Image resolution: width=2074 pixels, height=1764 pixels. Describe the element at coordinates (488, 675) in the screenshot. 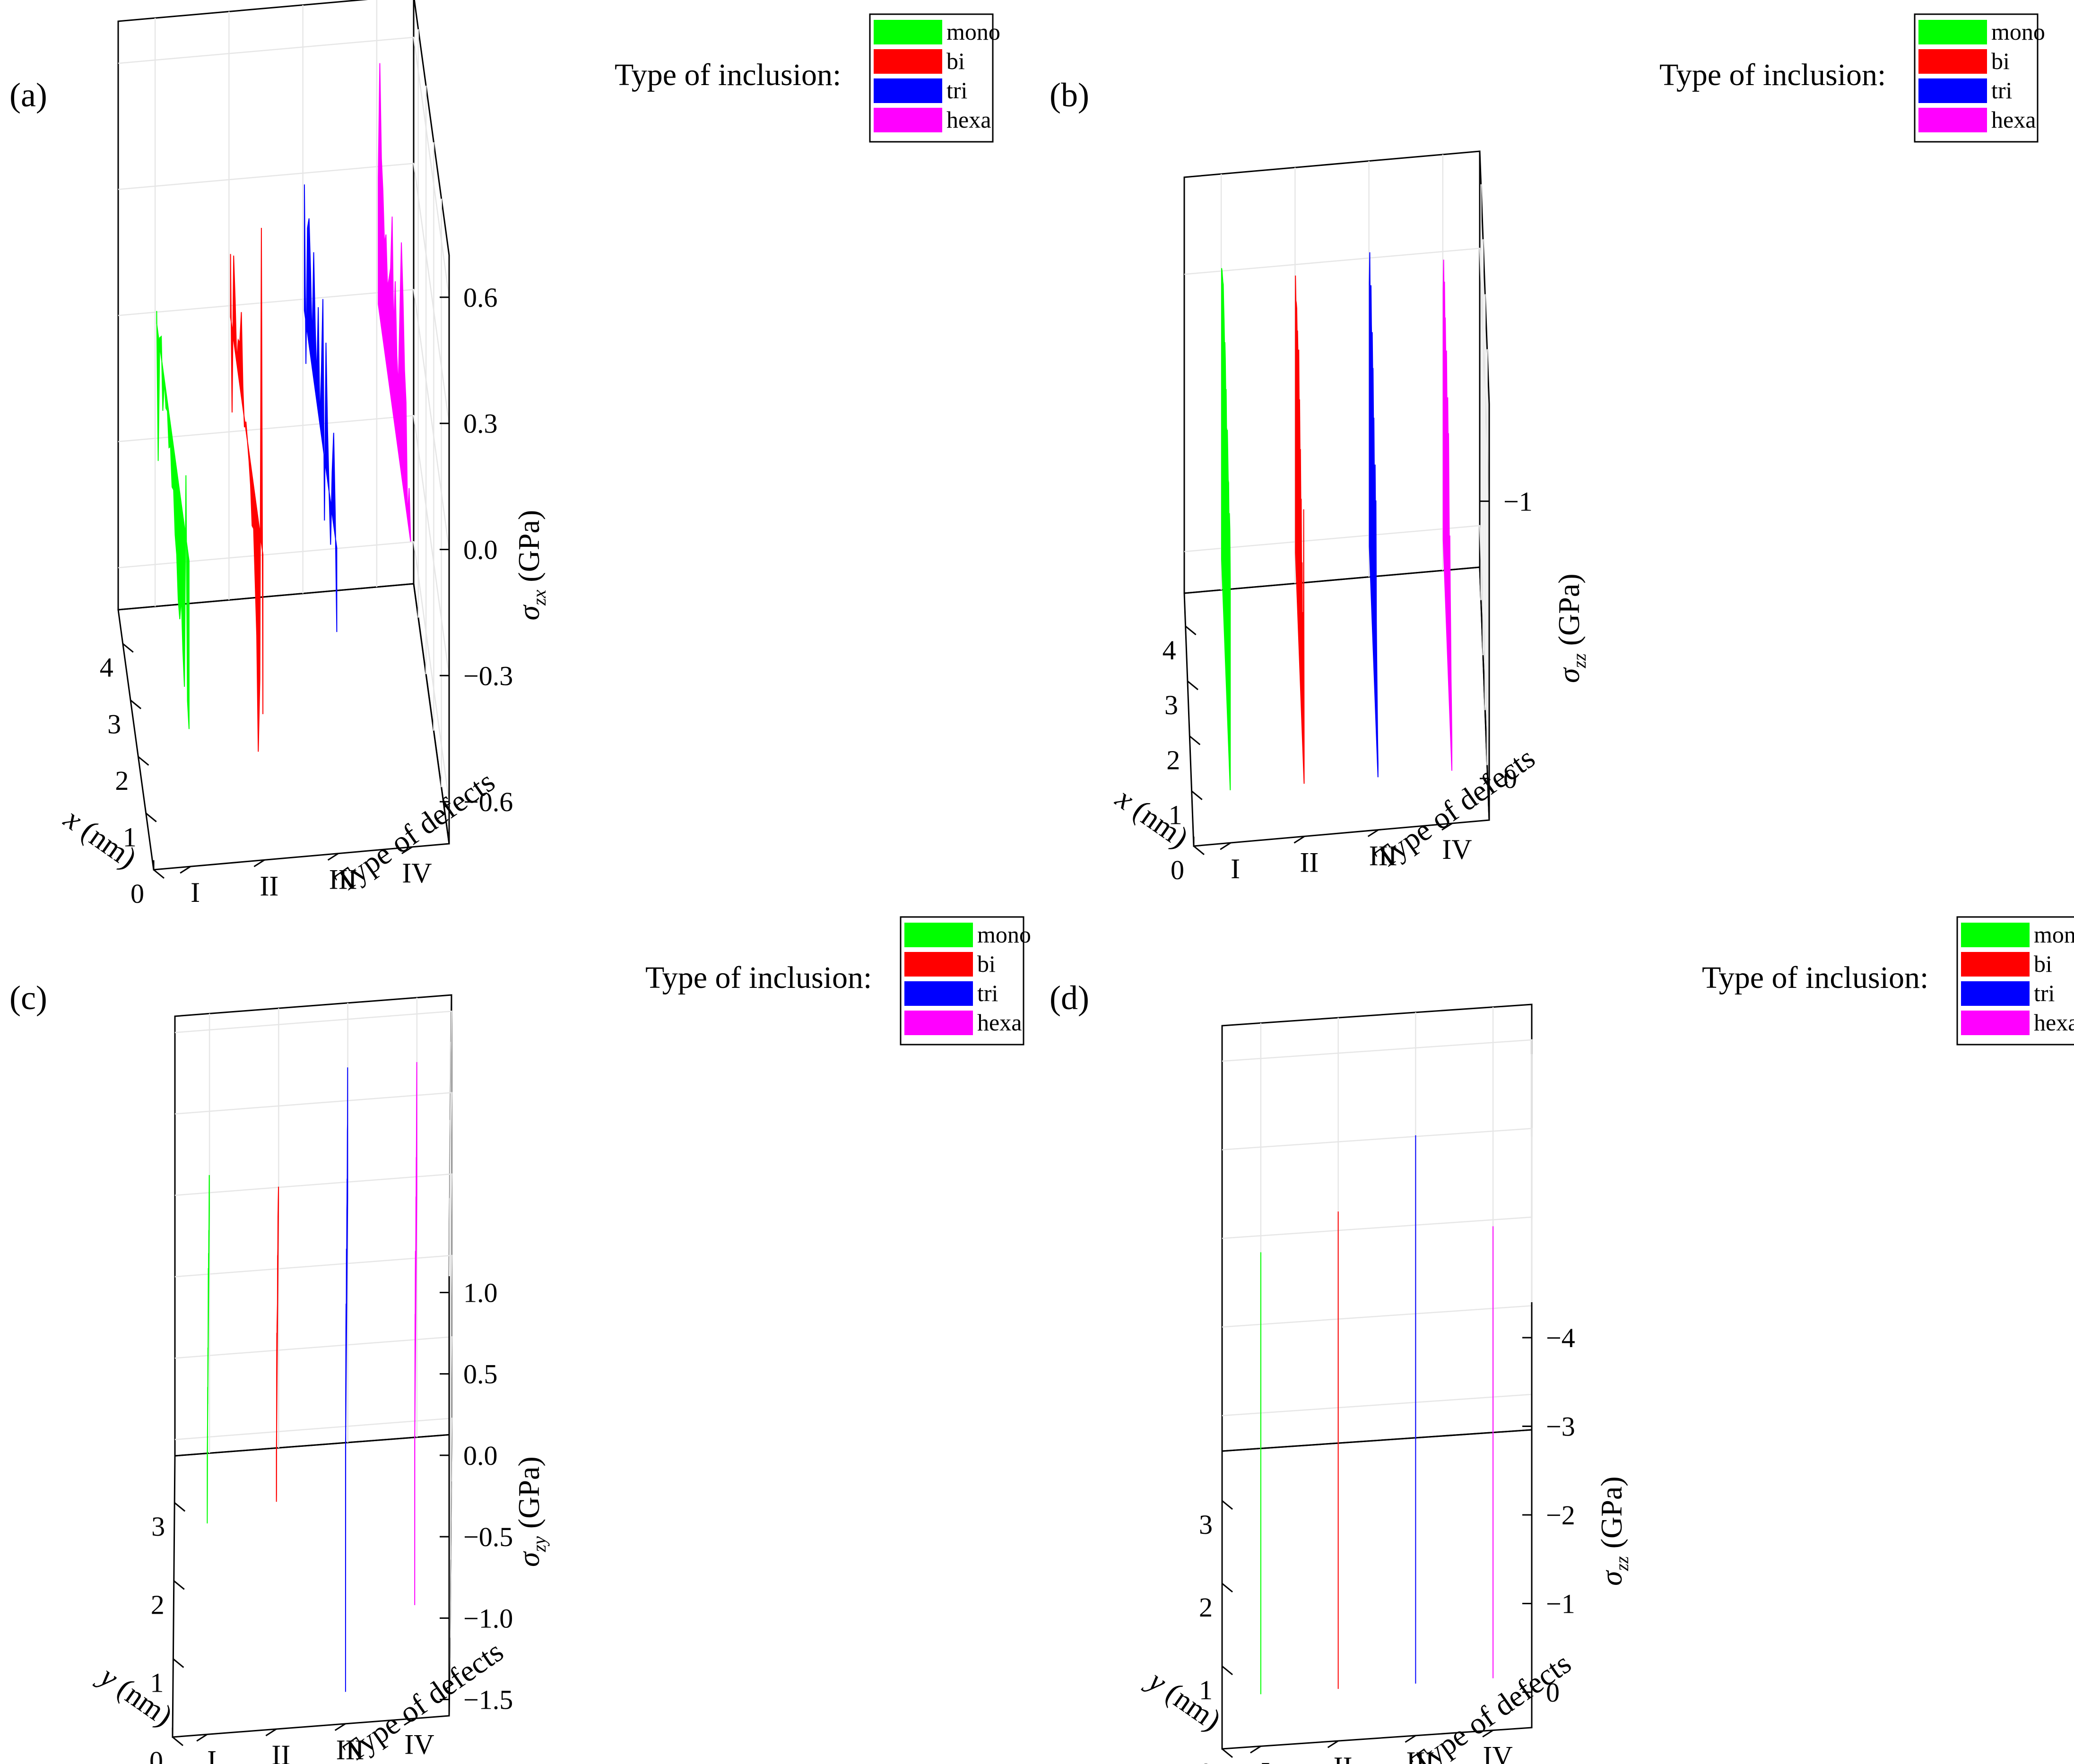

I see `z-tick-label: −0.3` at that location.